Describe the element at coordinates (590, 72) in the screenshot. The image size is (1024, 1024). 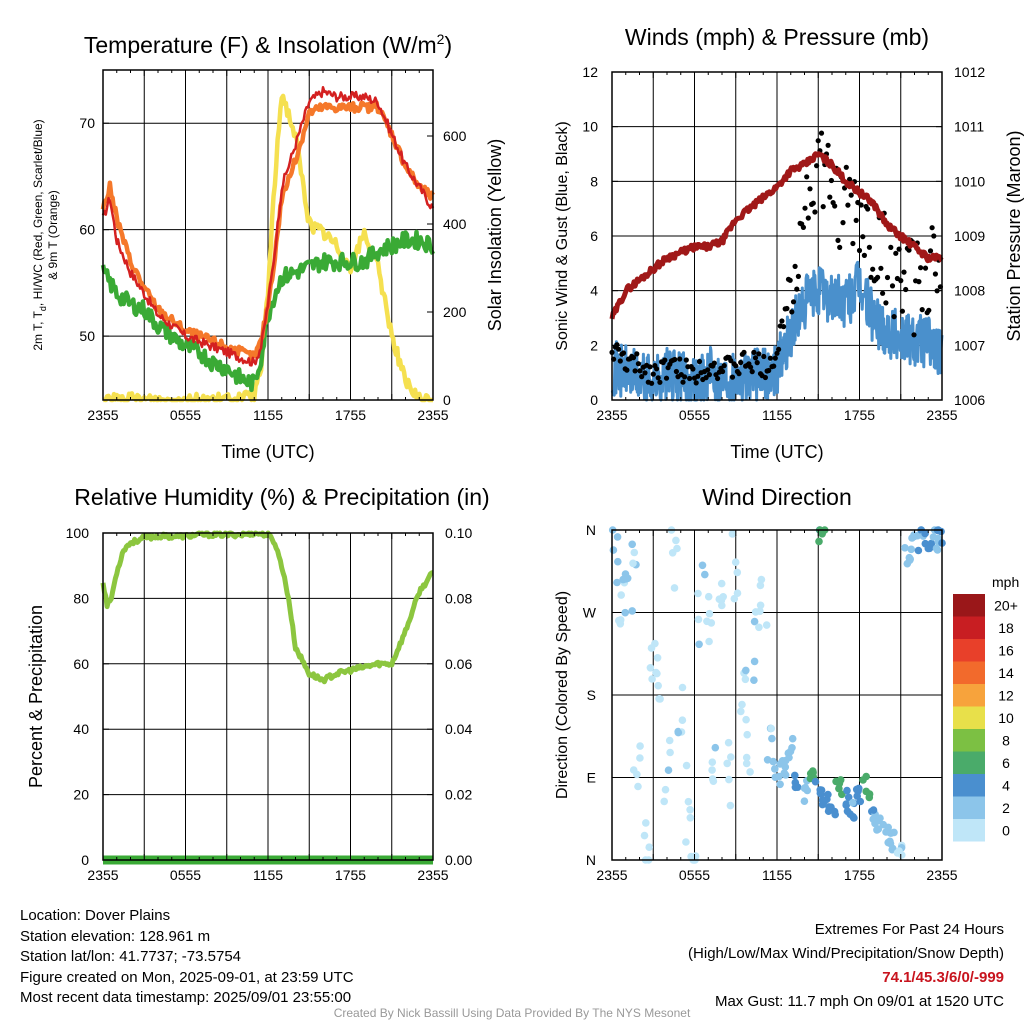
I see `wind-ytick-label: 12` at that location.